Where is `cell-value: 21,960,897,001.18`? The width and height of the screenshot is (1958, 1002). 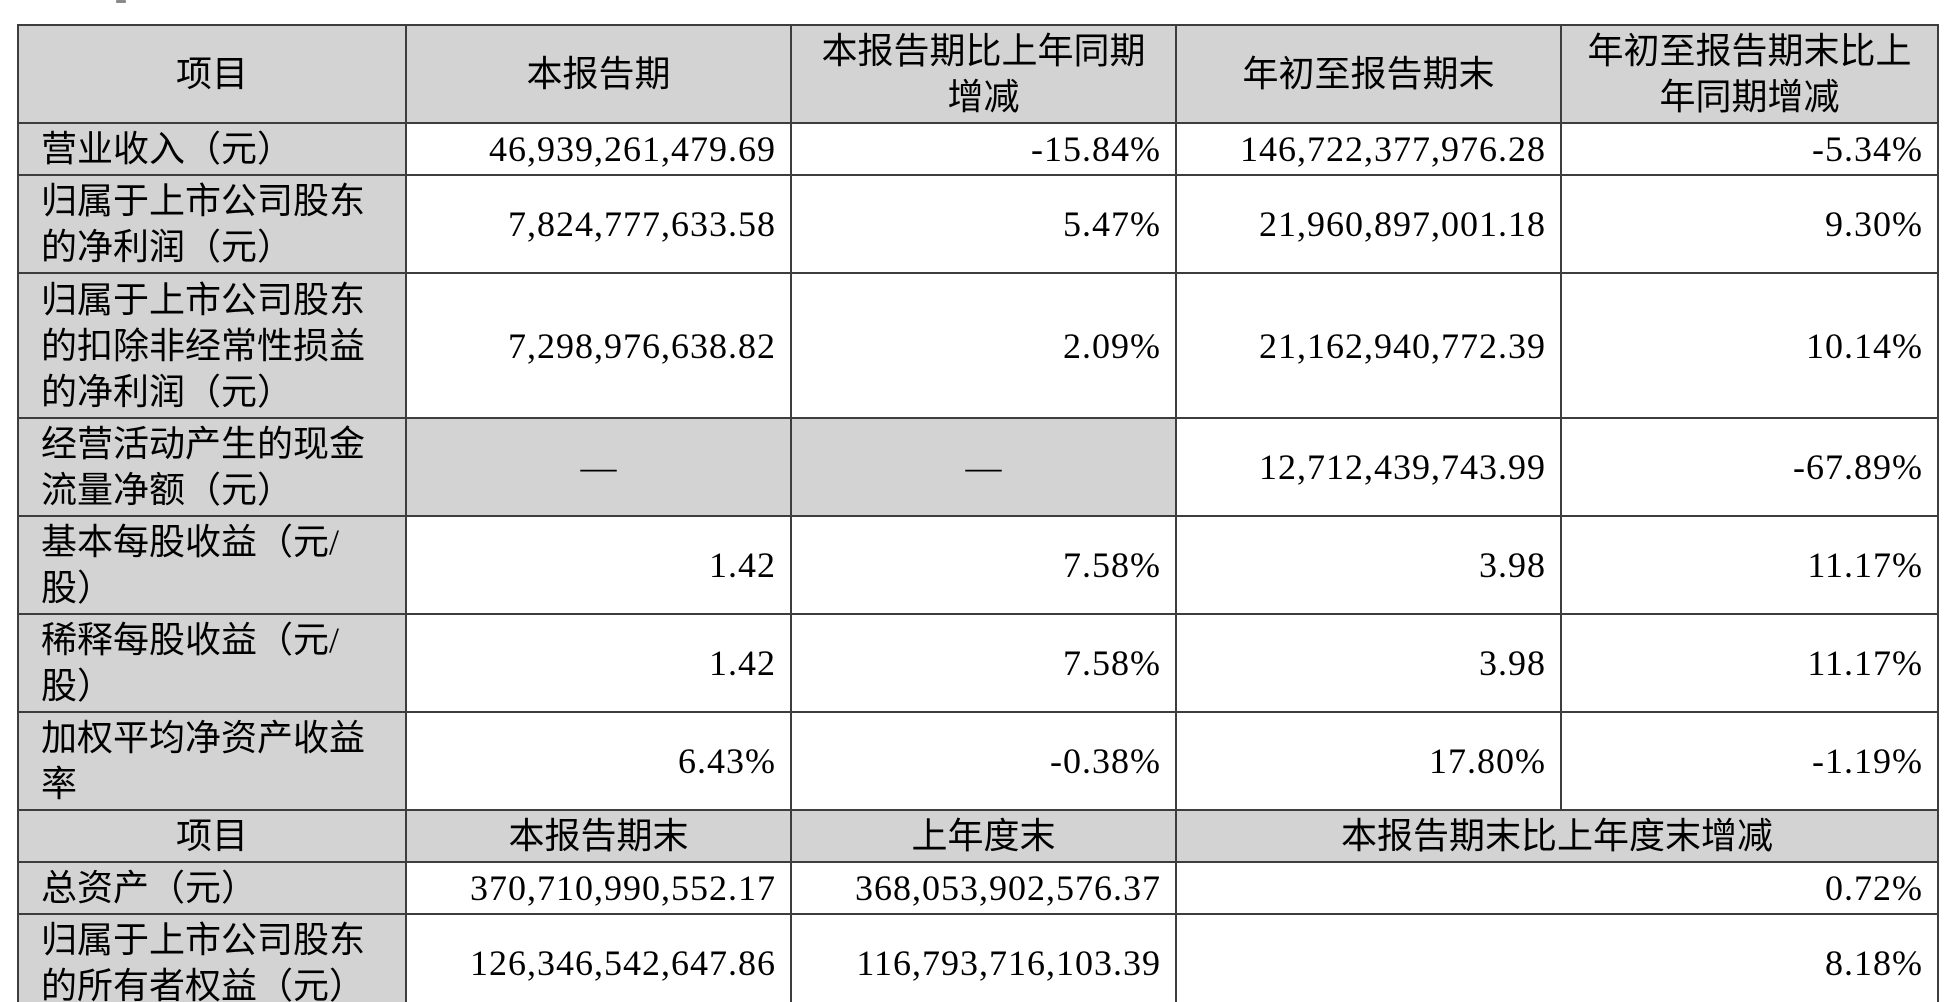 cell-value: 21,960,897,001.18 is located at coordinates (1368, 224).